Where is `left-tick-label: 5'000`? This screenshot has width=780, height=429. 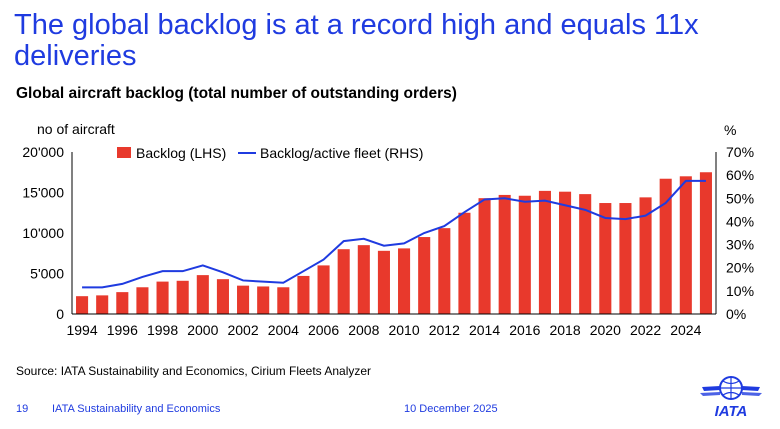 left-tick-label: 5'000 is located at coordinates (47, 274).